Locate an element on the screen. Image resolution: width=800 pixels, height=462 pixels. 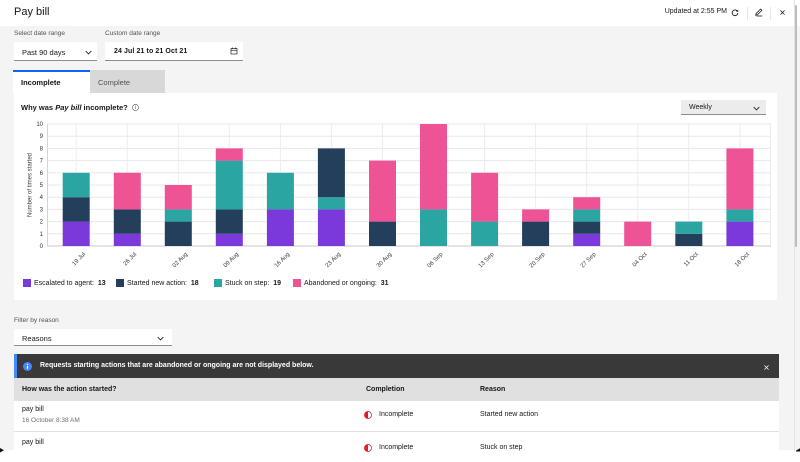
svg-text: 13 Sep is located at coordinates (487, 260).